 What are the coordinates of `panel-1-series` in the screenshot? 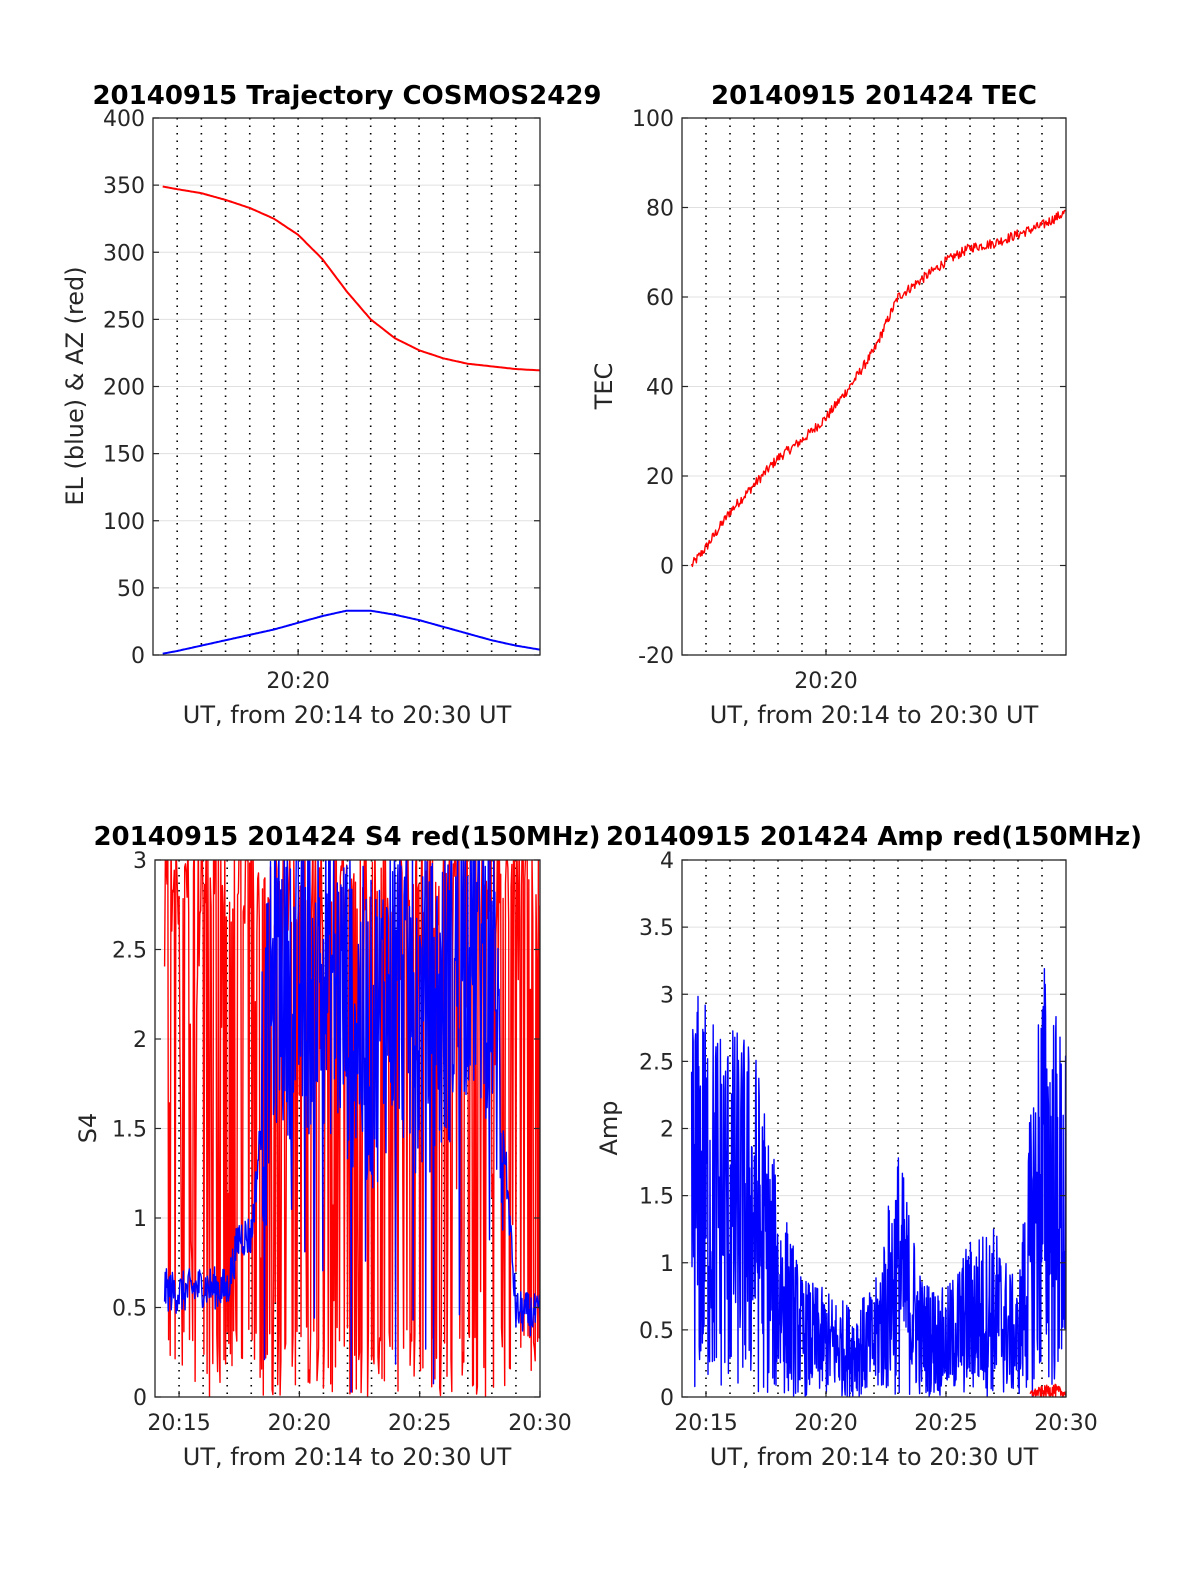 It's located at (351, 420).